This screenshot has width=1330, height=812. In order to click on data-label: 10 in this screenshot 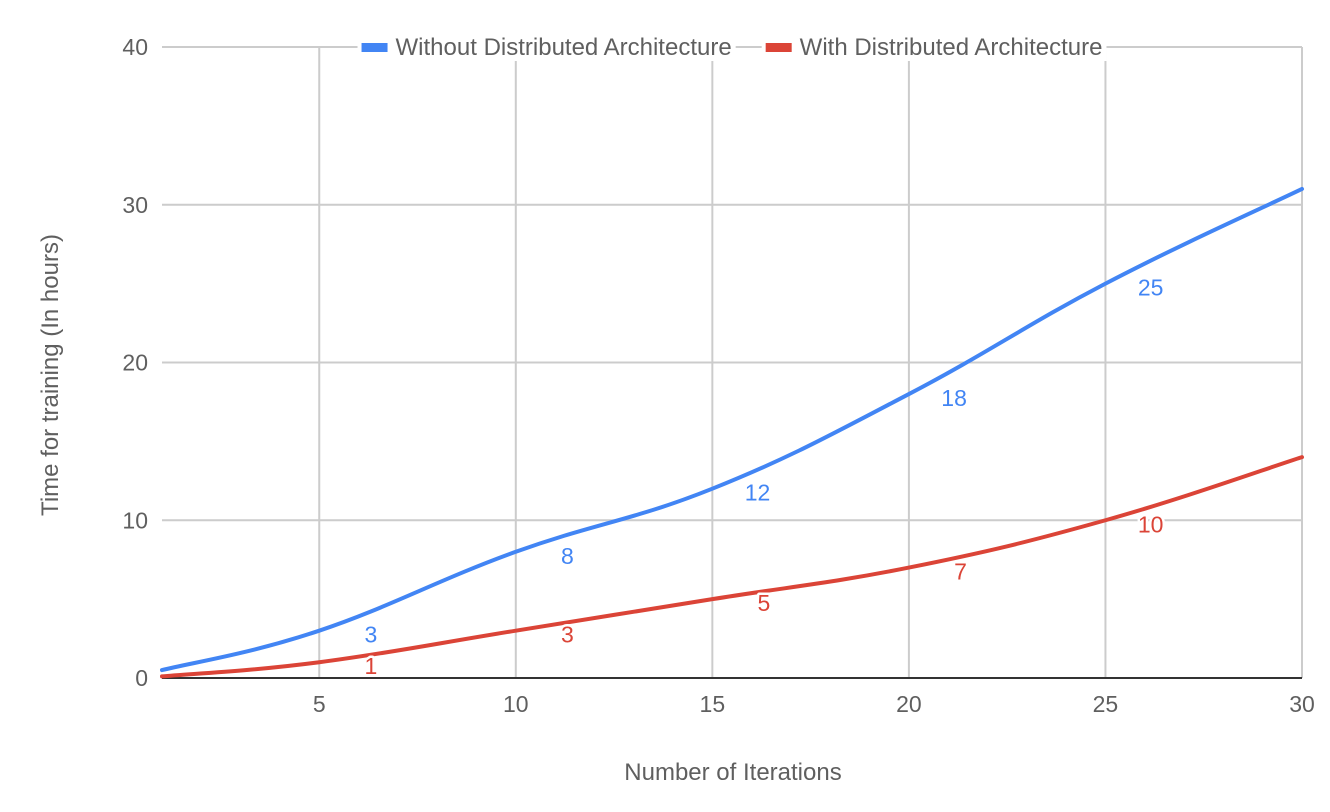, I will do `click(1151, 524)`.